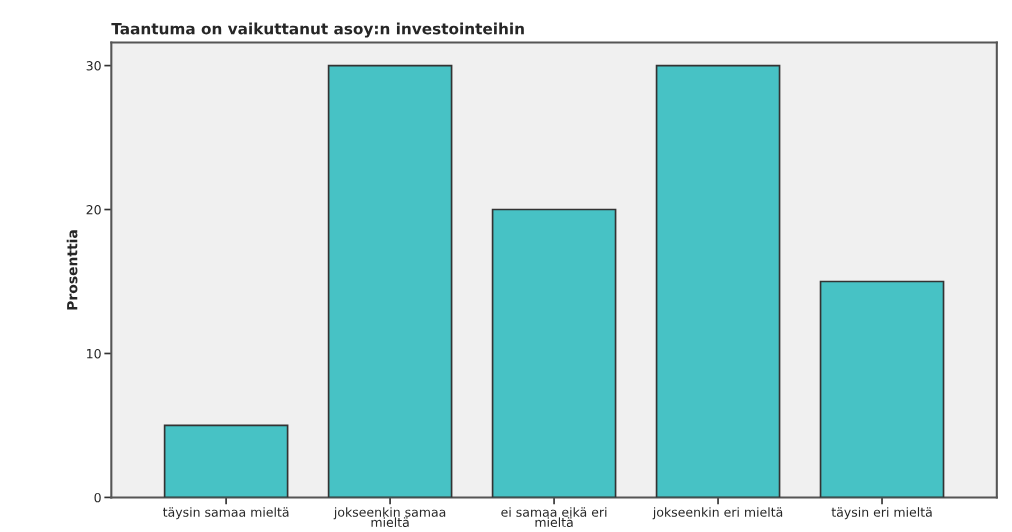 This screenshot has width=1012, height=532. What do you see at coordinates (389, 517) in the screenshot?
I see `x-tick-label: jokseenkin samaa mieltä` at bounding box center [389, 517].